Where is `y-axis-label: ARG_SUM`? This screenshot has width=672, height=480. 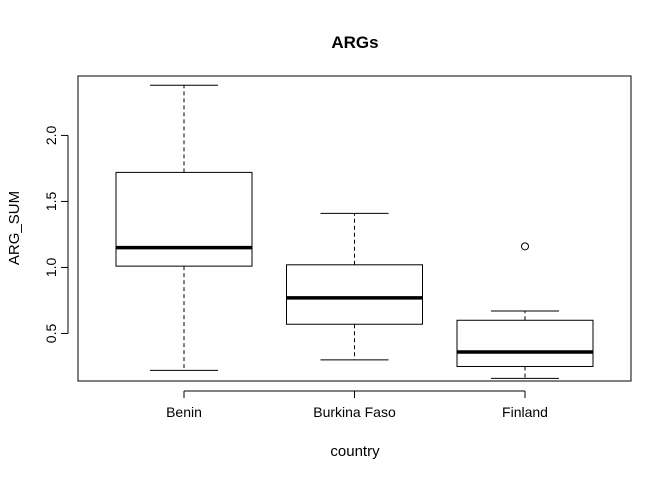
y-axis-label: ARG_SUM is located at coordinates (14, 228).